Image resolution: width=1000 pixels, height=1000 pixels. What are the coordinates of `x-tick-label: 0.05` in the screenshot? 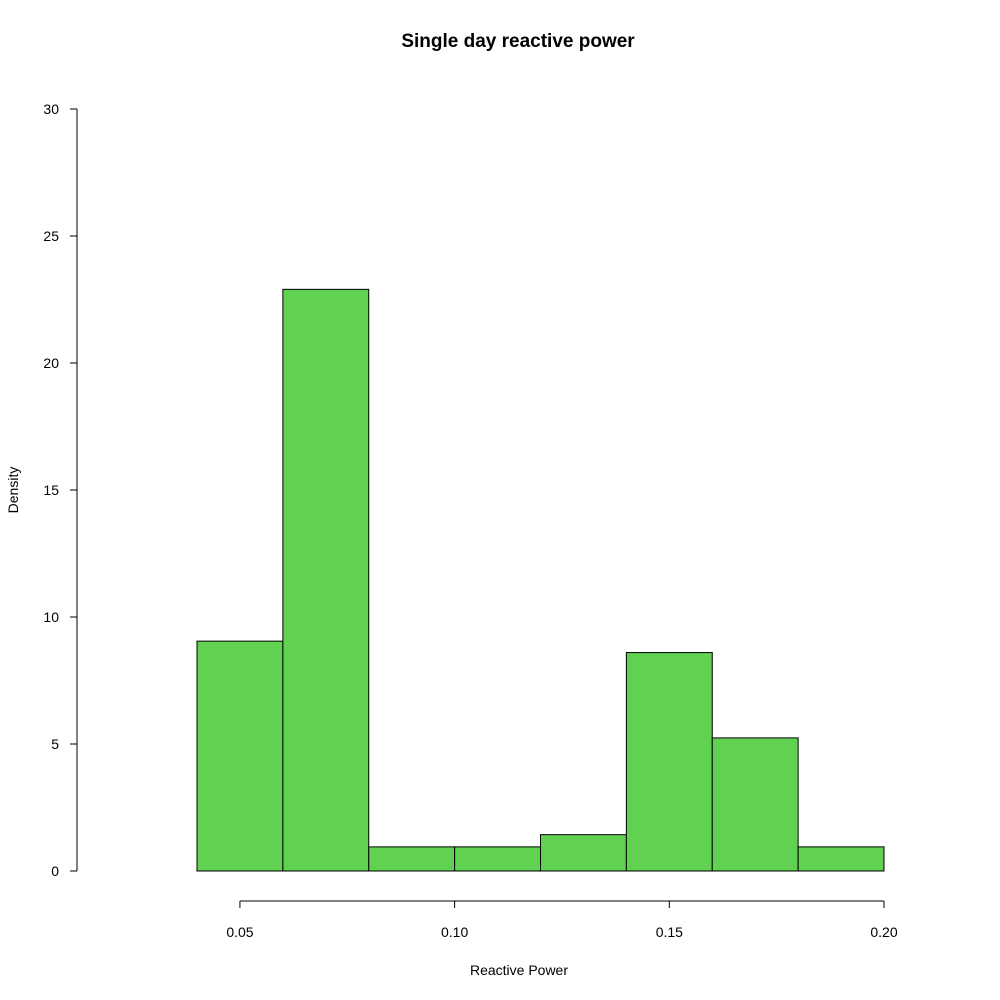 It's located at (239, 932).